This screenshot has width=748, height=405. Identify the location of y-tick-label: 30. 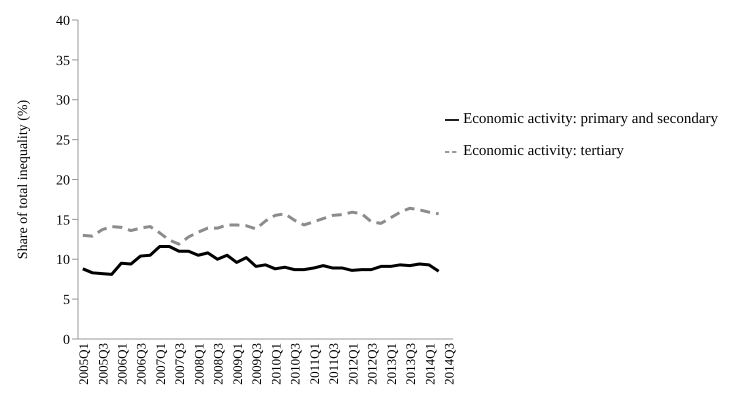
(63, 101).